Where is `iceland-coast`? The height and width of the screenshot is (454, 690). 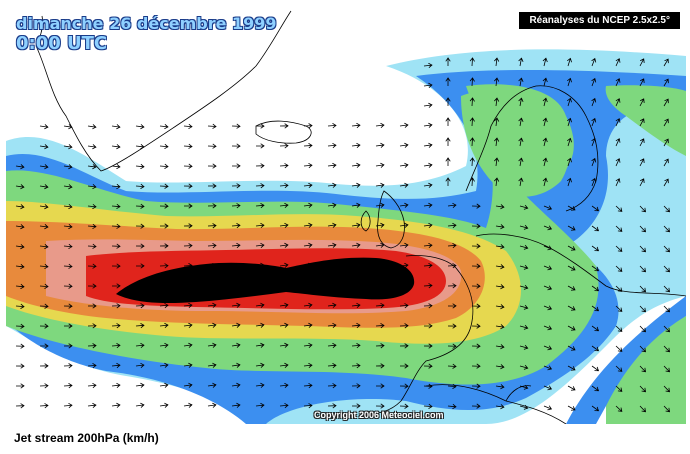
iceland-coast is located at coordinates (283, 132).